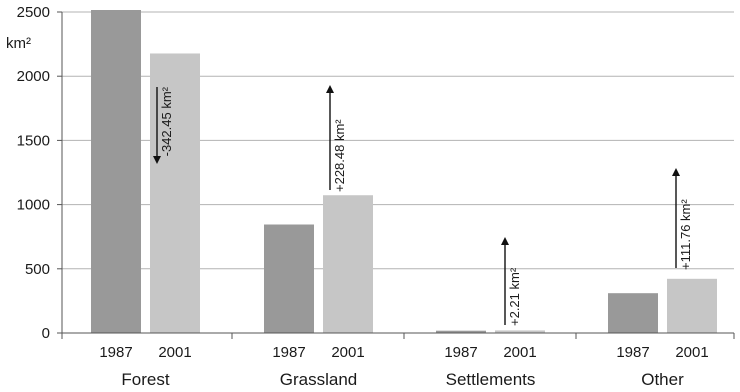 This screenshot has height=392, width=740. What do you see at coordinates (145, 379) in the screenshot?
I see `category-label: Forest` at bounding box center [145, 379].